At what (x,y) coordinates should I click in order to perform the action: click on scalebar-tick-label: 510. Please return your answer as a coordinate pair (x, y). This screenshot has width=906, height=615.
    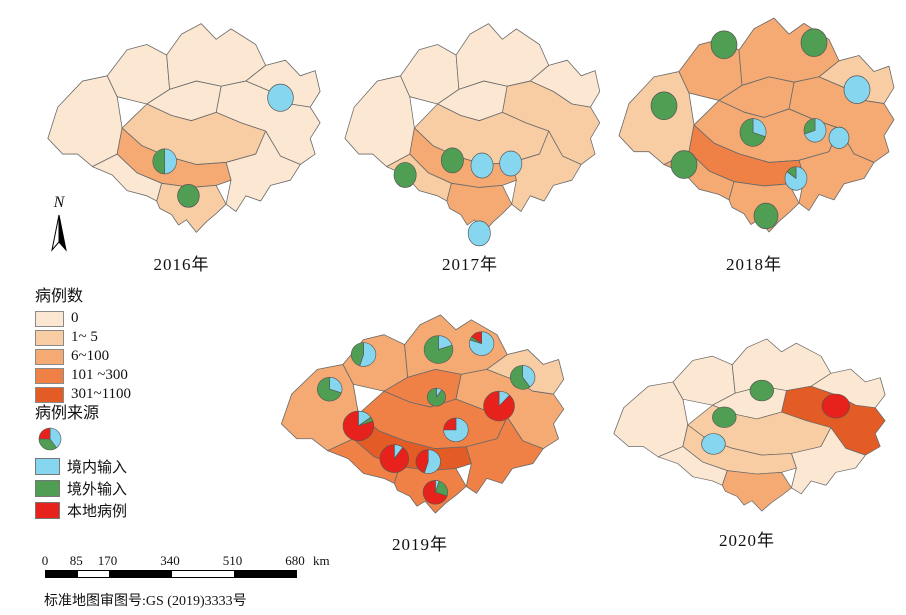
    Looking at the image, I should click on (232, 560).